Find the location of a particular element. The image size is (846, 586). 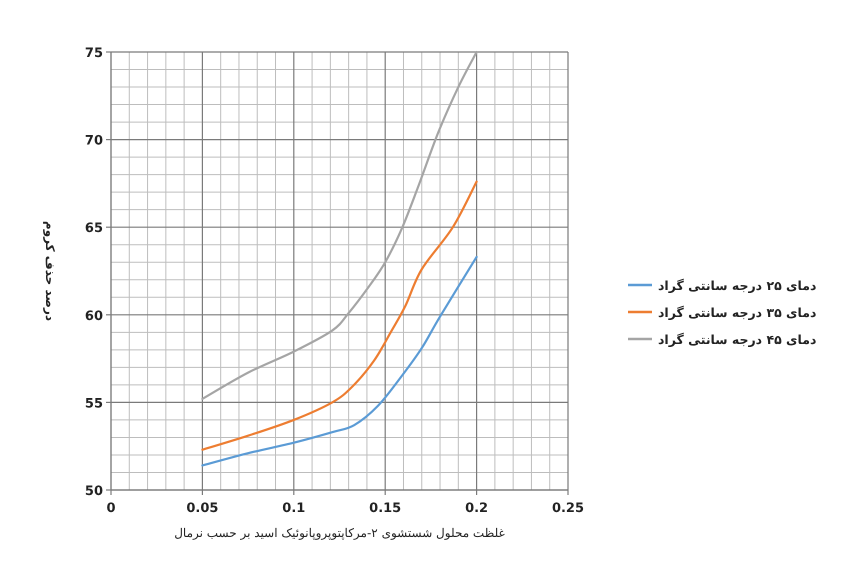

y-tick-label: 65 is located at coordinates (93, 228).